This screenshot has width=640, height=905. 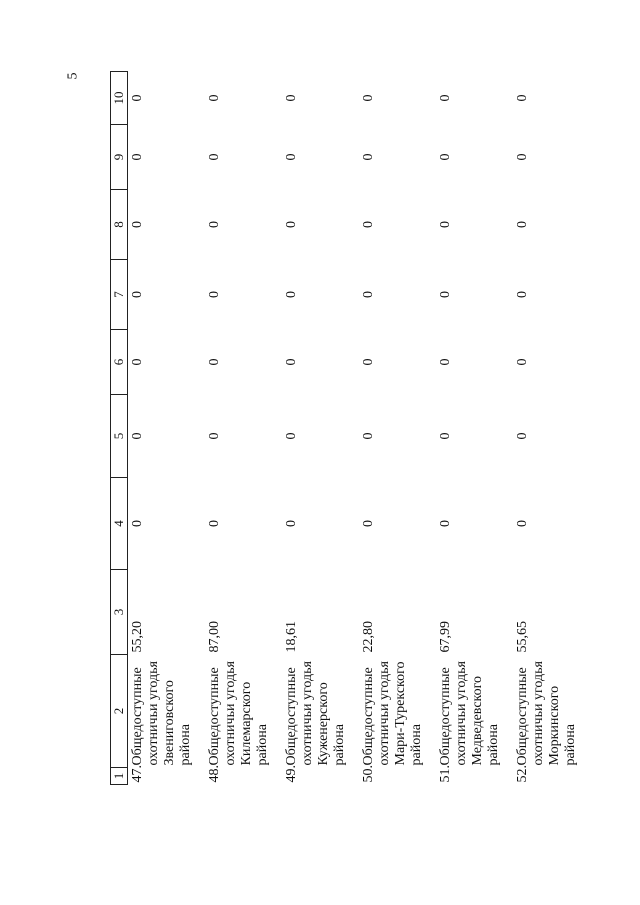 What do you see at coordinates (291, 774) in the screenshot?
I see `table-cell: 49.` at bounding box center [291, 774].